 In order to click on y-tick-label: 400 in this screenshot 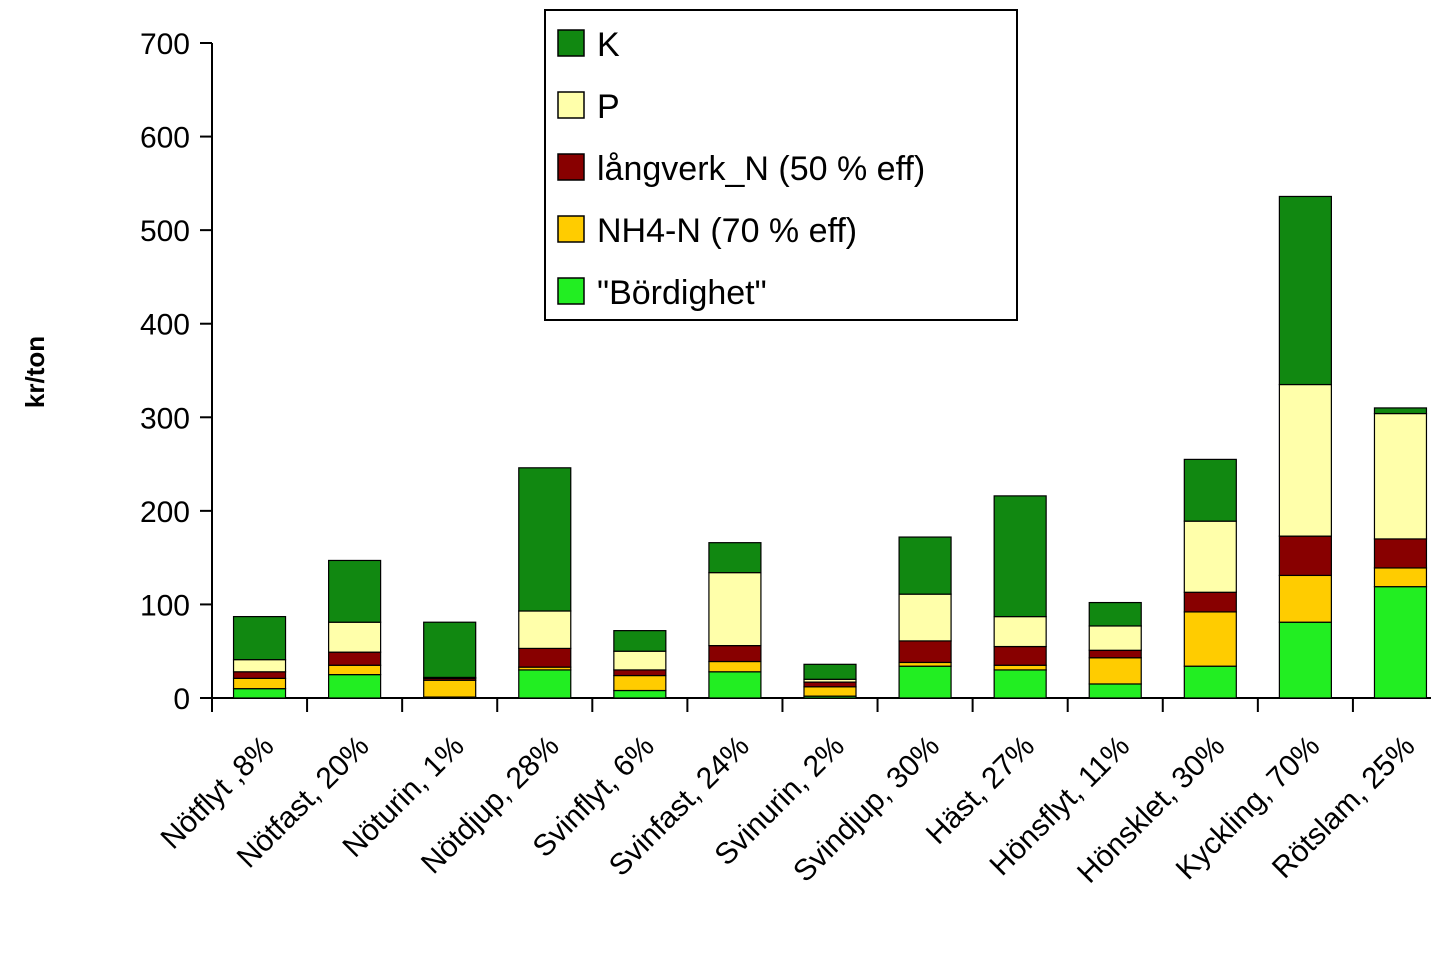, I will do `click(165, 325)`.